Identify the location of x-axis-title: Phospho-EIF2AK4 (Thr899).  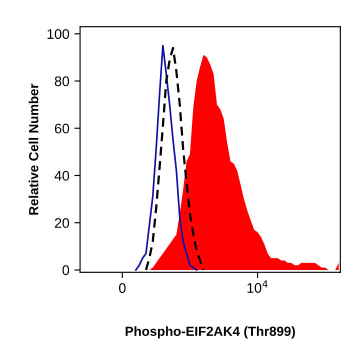
(210, 332).